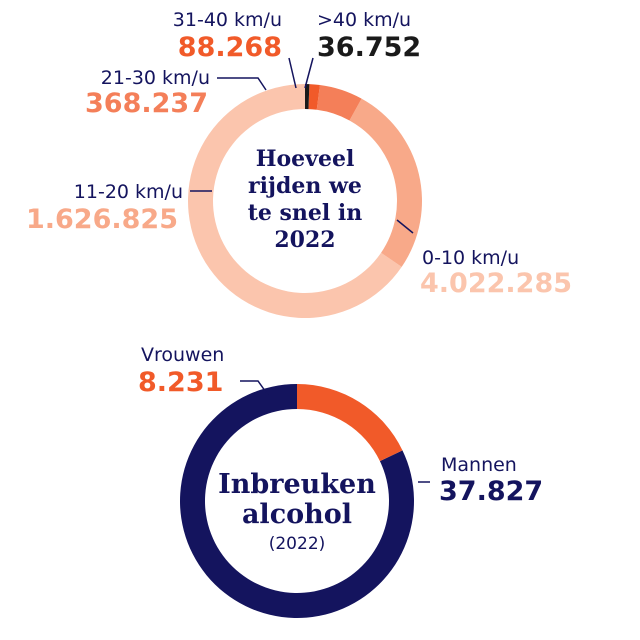 Image resolution: width=640 pixels, height=640 pixels. What do you see at coordinates (102, 219) in the screenshot?
I see `speeding-value-11-20: 1.626.825` at bounding box center [102, 219].